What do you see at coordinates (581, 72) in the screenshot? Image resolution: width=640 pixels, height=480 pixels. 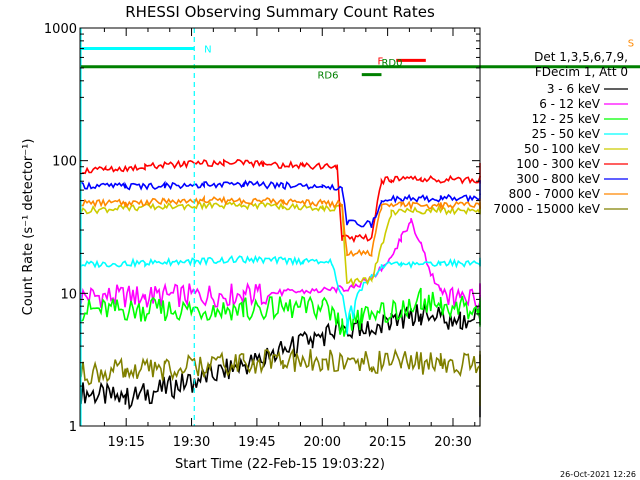 I see `legend-header-1: FDecim 1, Att 0` at bounding box center [581, 72].